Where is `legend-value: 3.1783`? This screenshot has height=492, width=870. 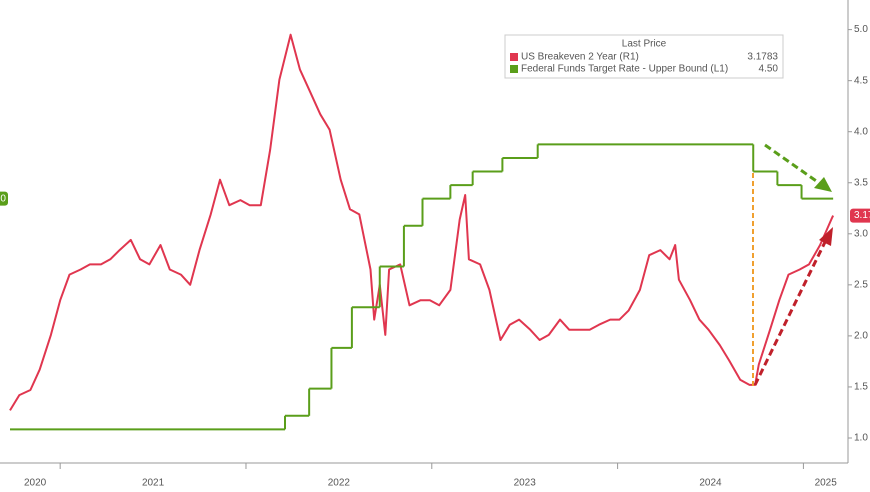
legend-value: 3.1783 is located at coordinates (762, 57).